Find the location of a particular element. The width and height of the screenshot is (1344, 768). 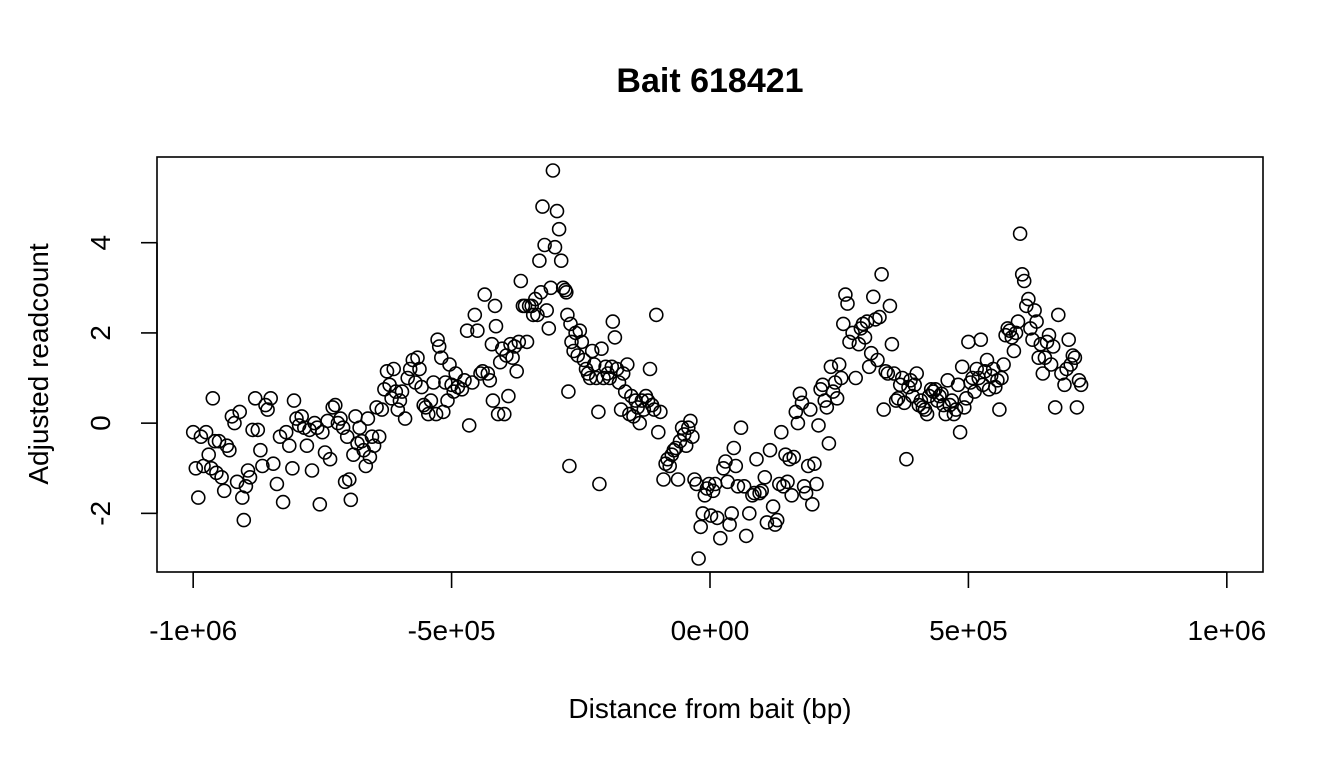

y-axis: -2 0 2 4 is located at coordinates (121, 380).